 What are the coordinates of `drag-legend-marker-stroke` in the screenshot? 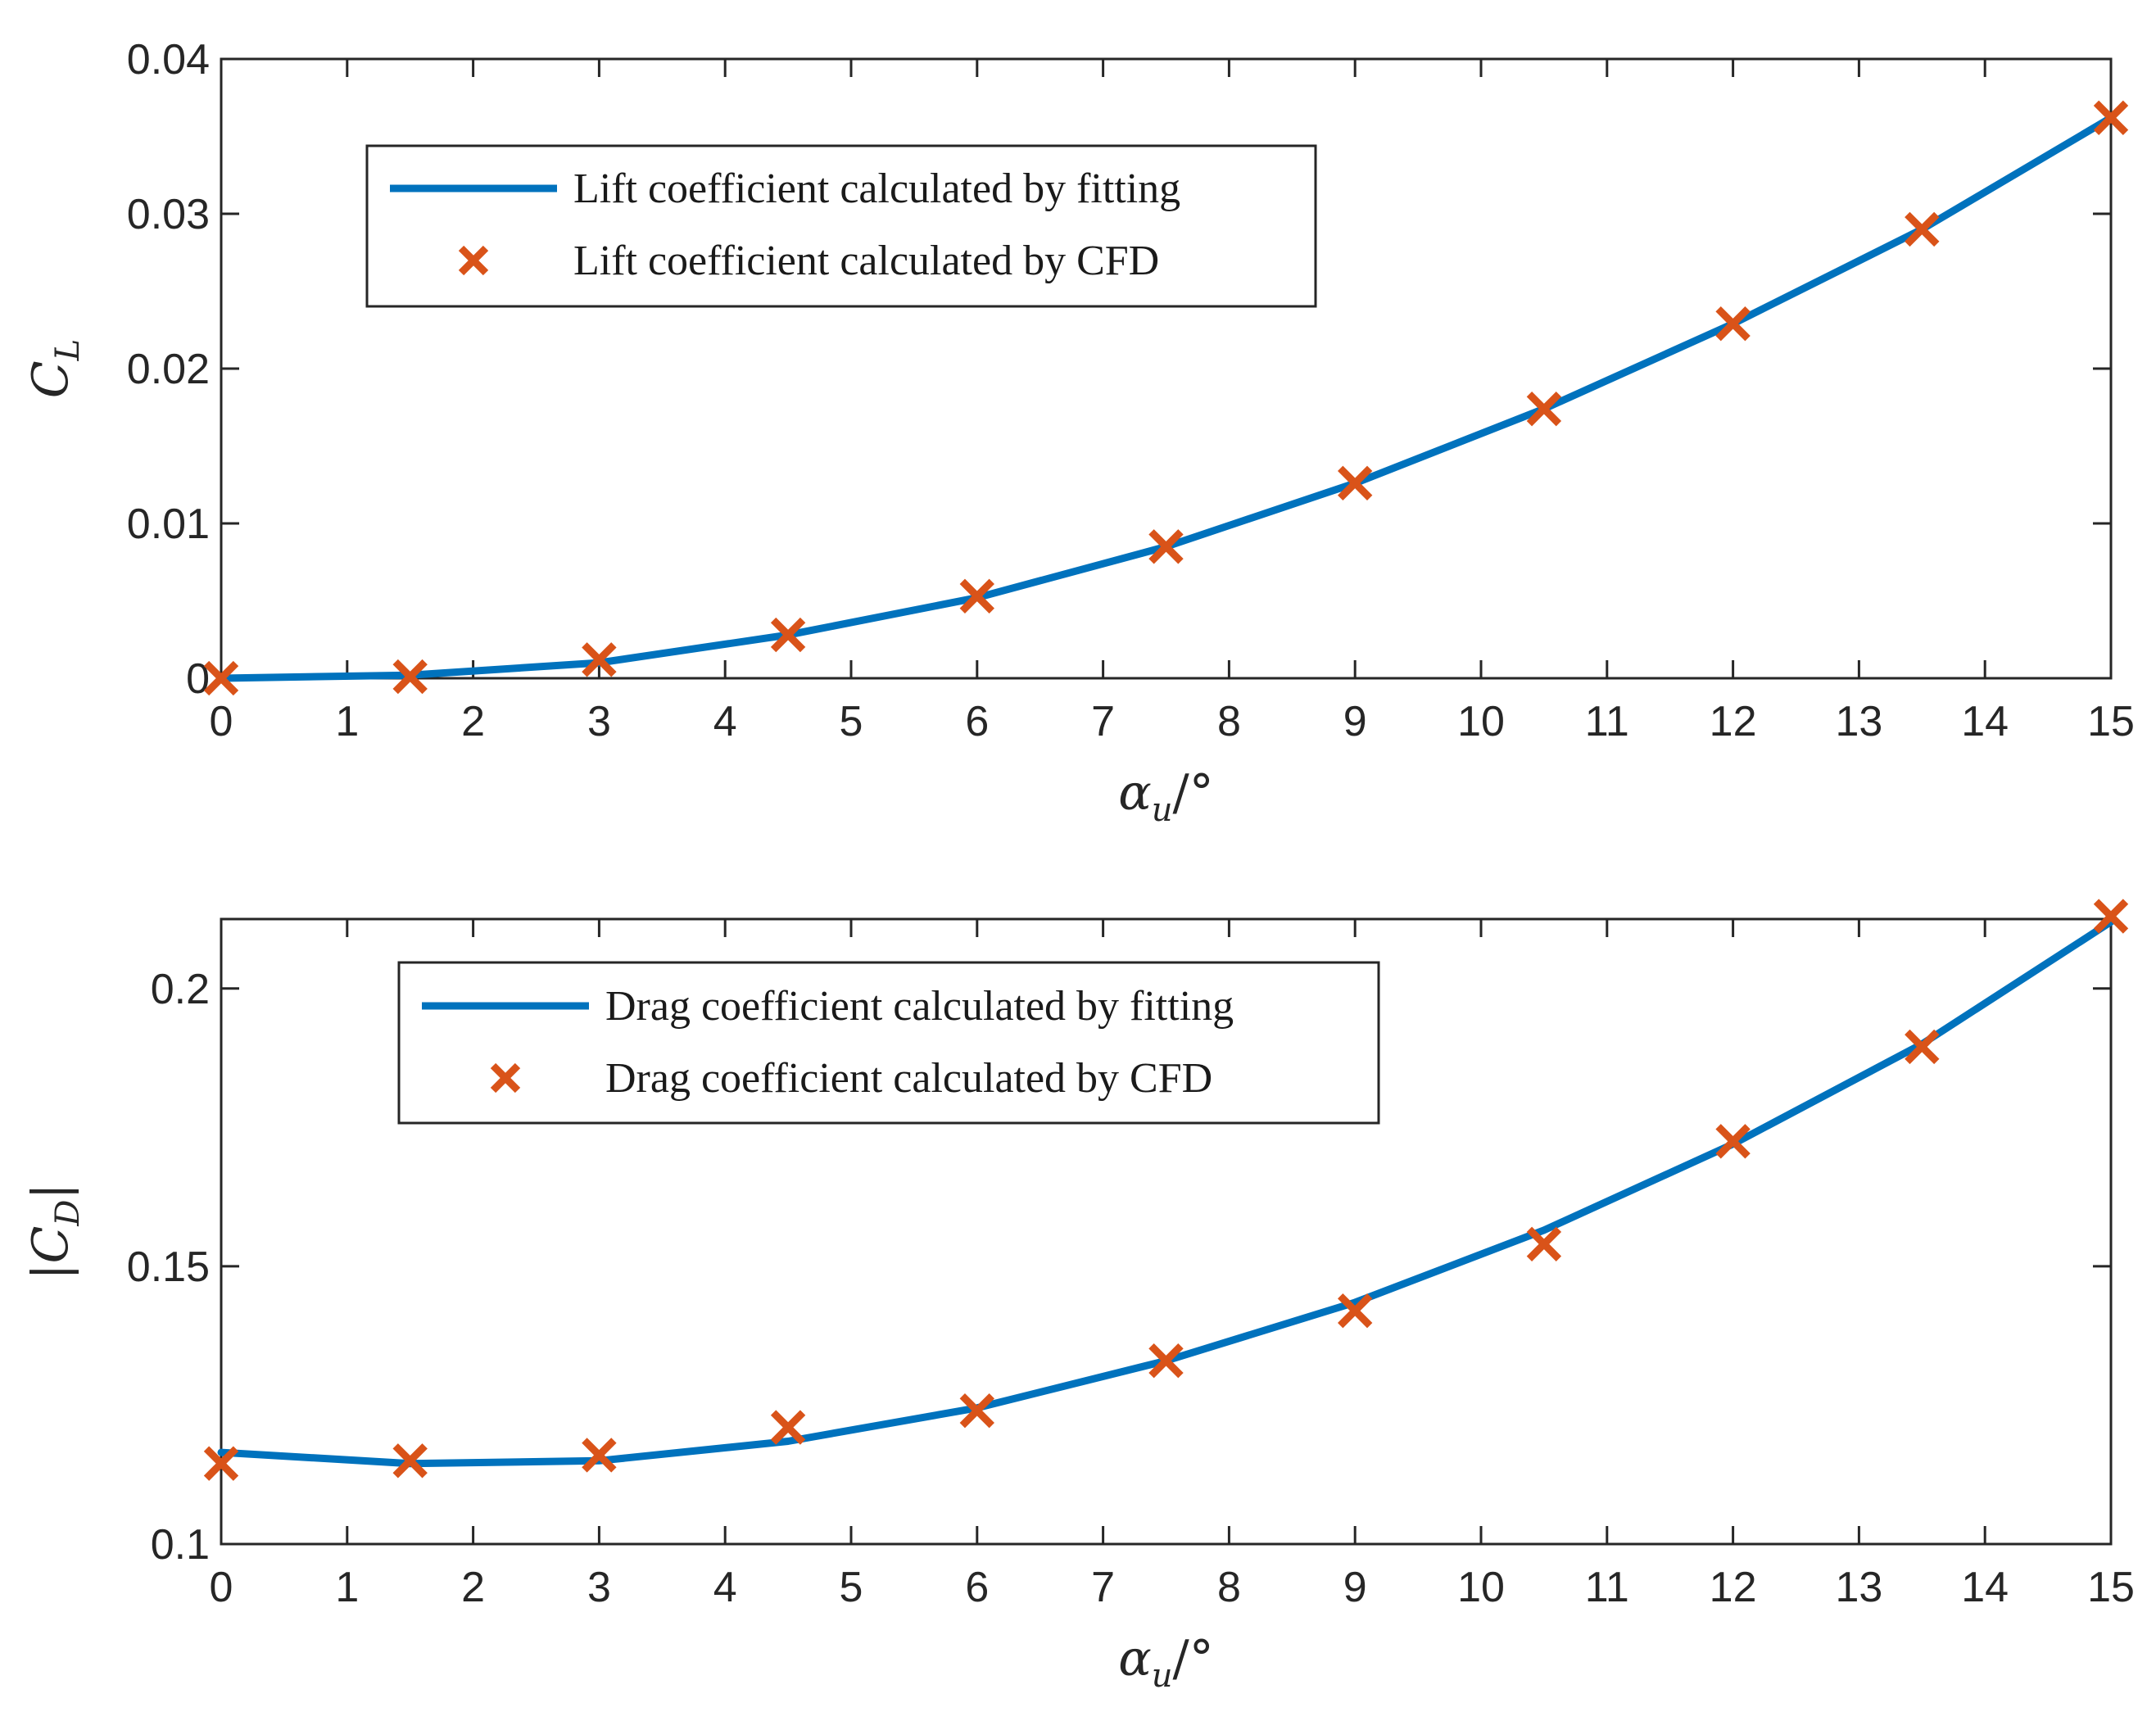 It's located at (505, 1078).